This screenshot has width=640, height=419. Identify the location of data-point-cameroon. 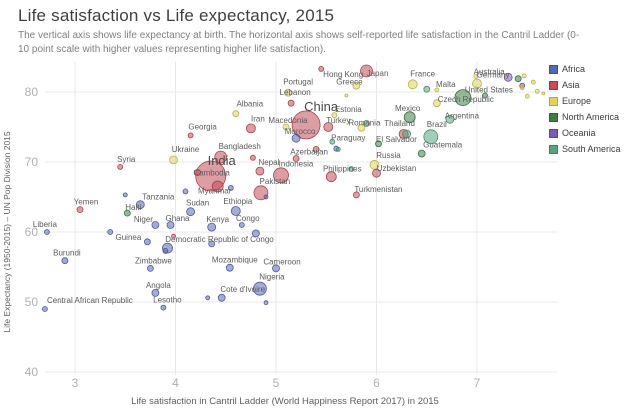
(276, 268).